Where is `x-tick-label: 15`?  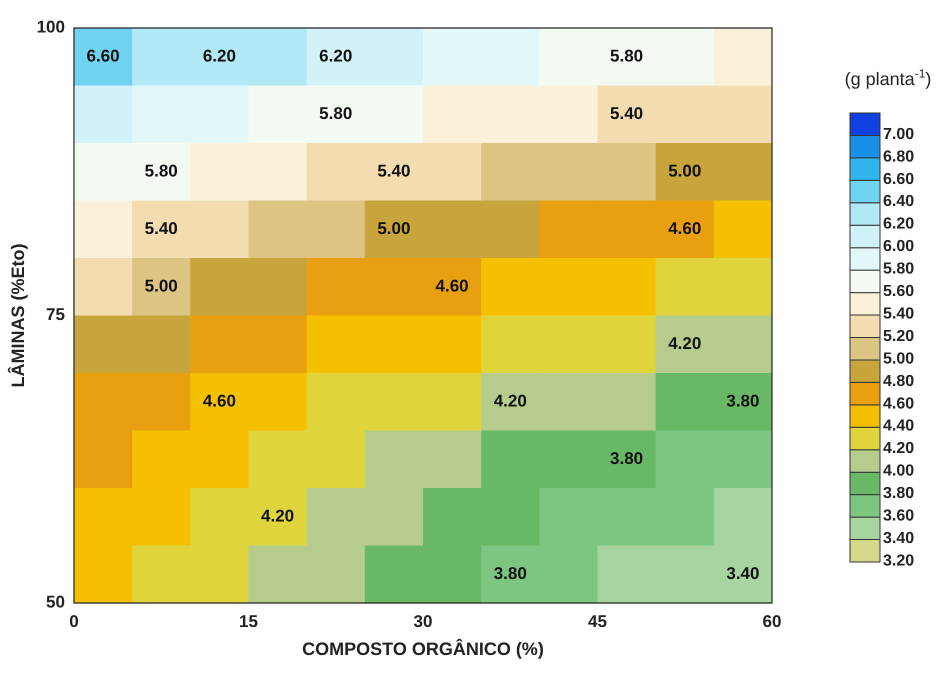 x-tick-label: 15 is located at coordinates (248, 621).